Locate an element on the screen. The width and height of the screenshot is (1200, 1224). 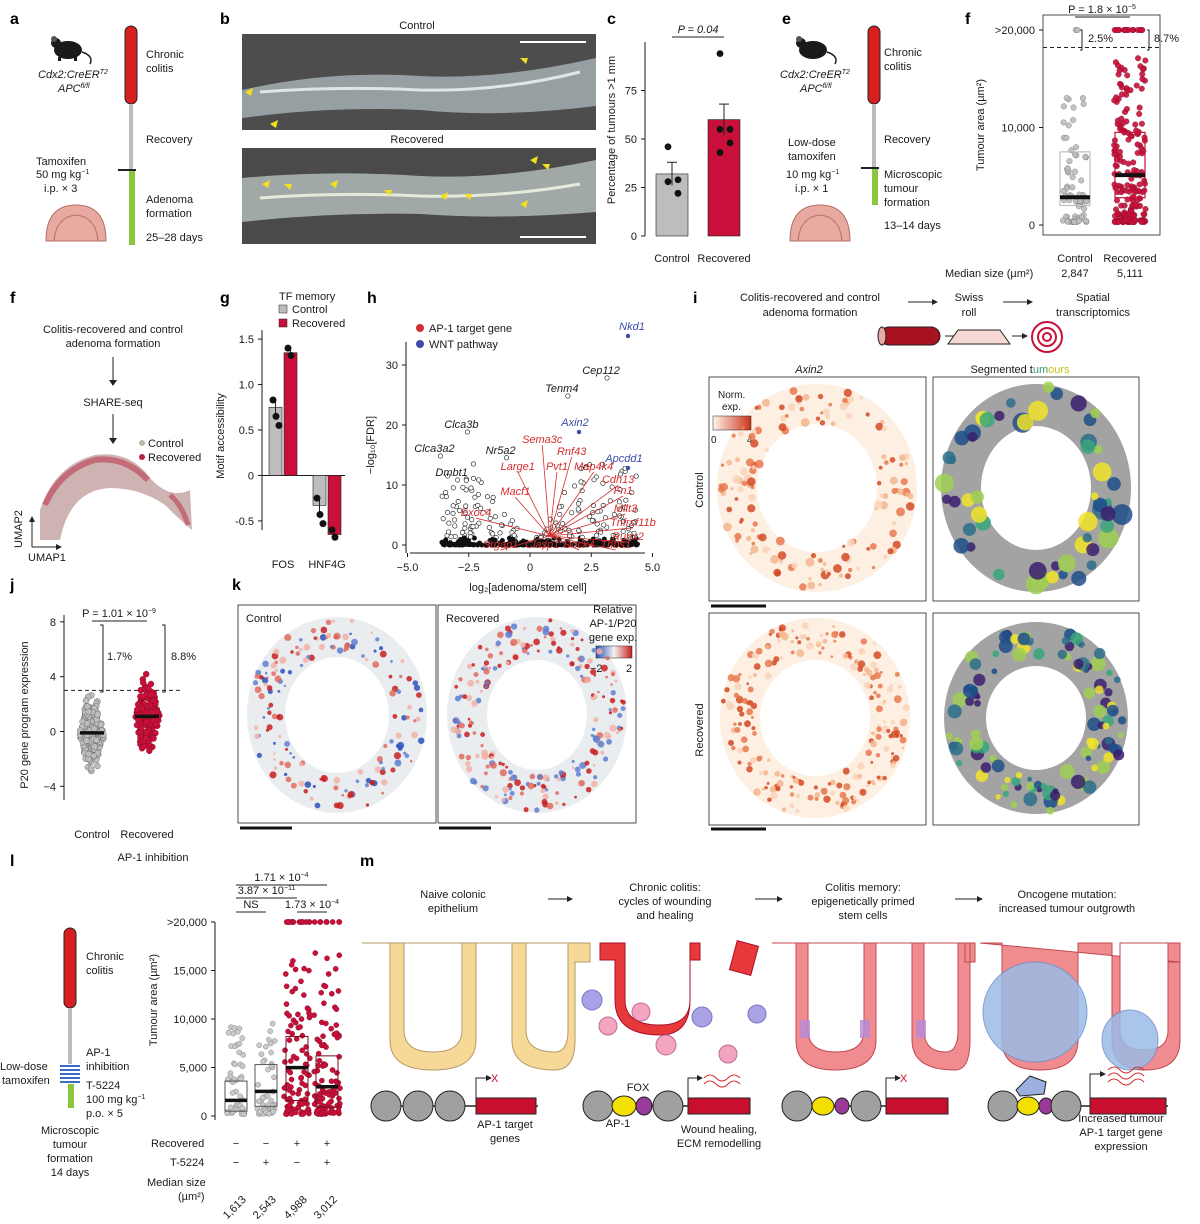
l-stat-1-label: 1.71 × 10−4 is located at coordinates (281, 878).